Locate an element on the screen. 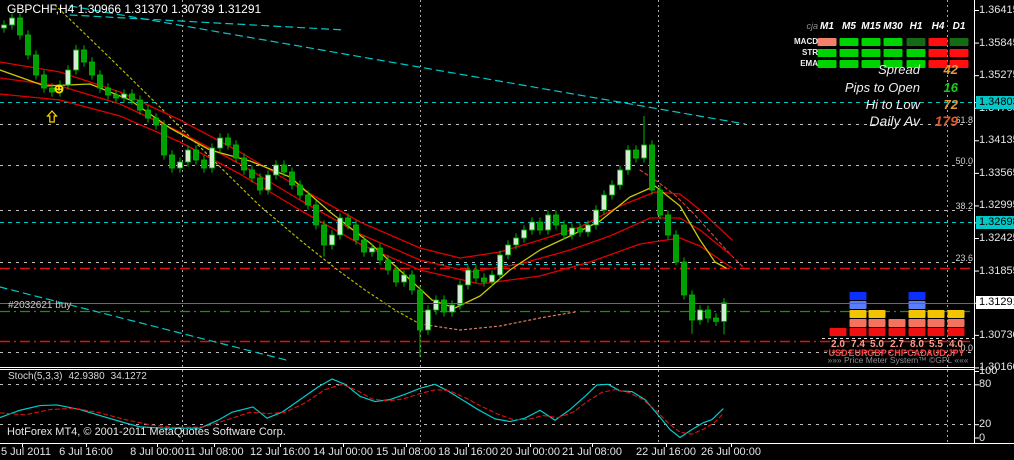 This screenshot has width=1014, height=460. timeframe-header-h1: H1 is located at coordinates (916, 26).